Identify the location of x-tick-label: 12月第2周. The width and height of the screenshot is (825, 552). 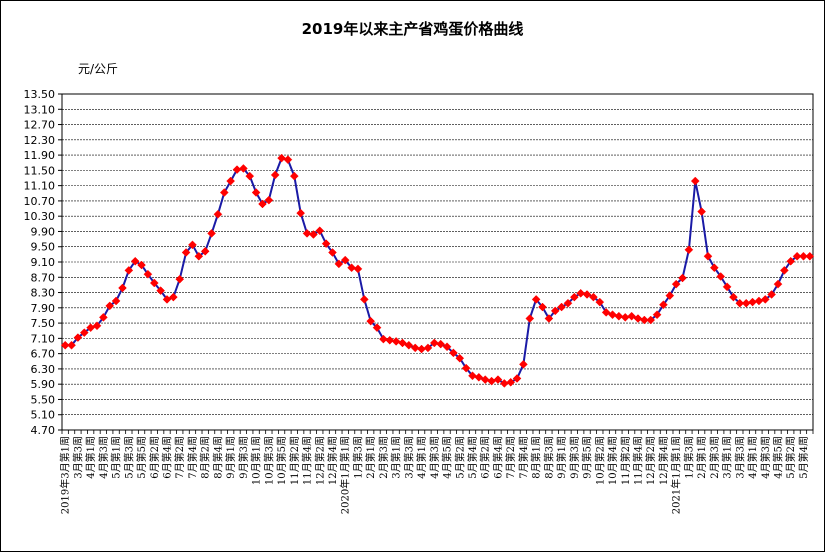
(319, 460).